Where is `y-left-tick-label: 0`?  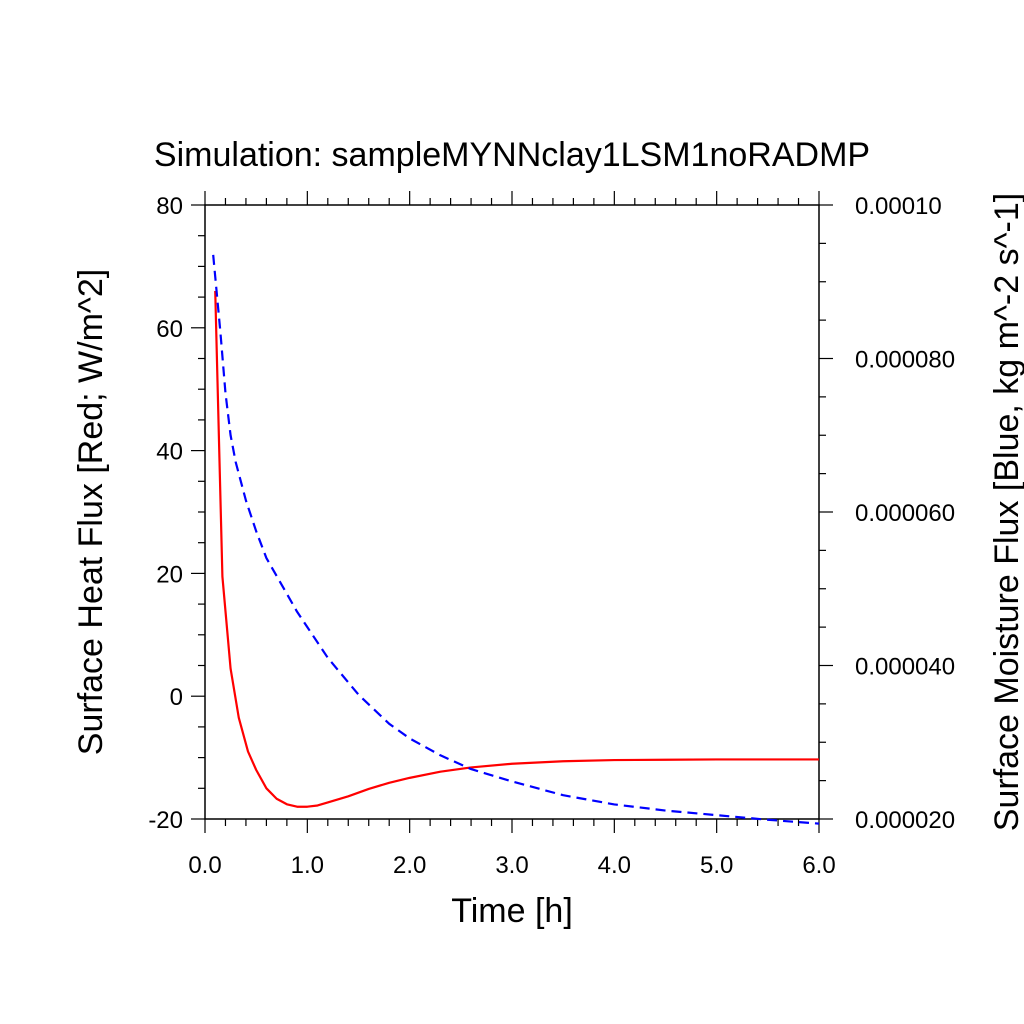 y-left-tick-label: 0 is located at coordinates (176, 697).